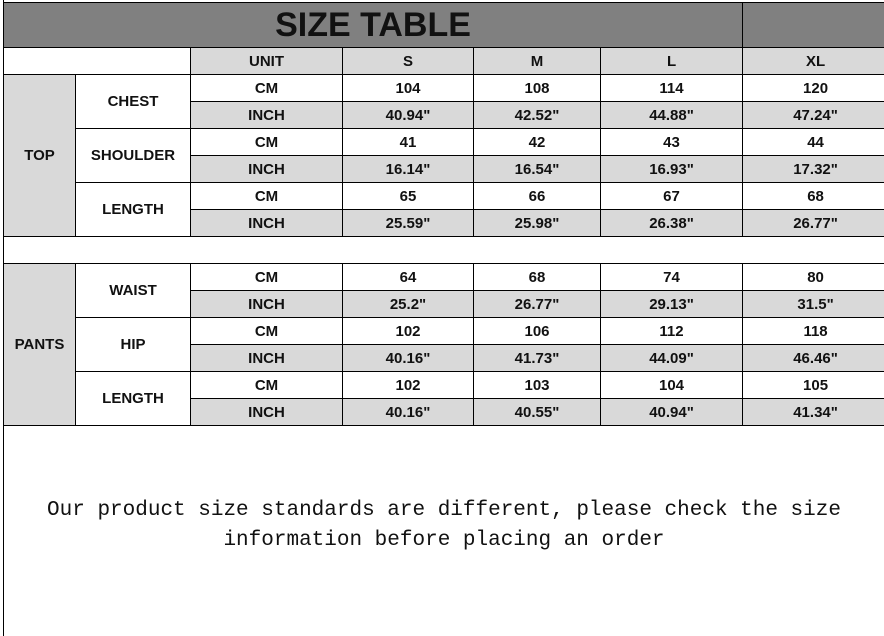  I want to click on value-cell: 41.73", so click(537, 358).